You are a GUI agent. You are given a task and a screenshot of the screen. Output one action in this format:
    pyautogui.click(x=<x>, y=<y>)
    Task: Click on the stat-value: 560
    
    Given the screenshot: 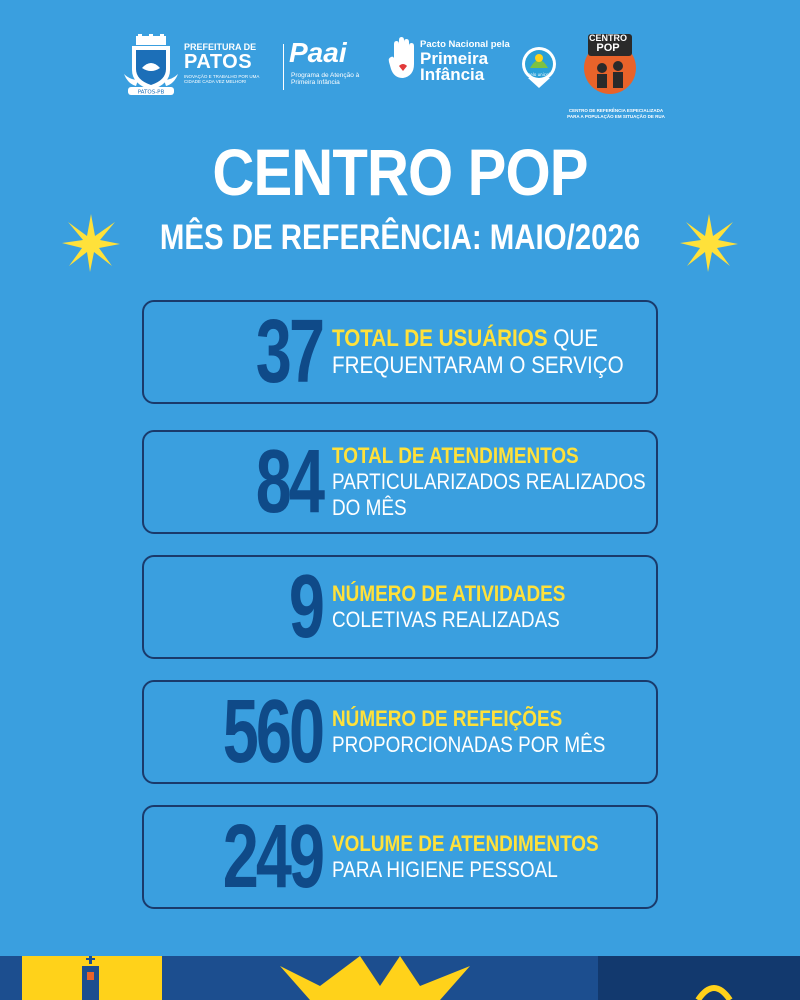 What is the action you would take?
    pyautogui.click(x=273, y=732)
    